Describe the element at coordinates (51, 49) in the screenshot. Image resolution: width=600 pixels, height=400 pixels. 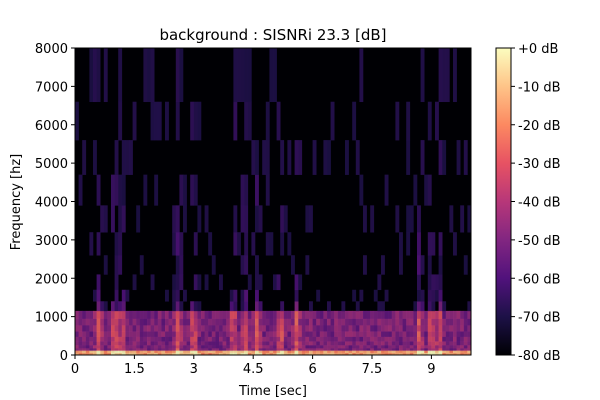
I see `y-tick-label: 8000` at that location.